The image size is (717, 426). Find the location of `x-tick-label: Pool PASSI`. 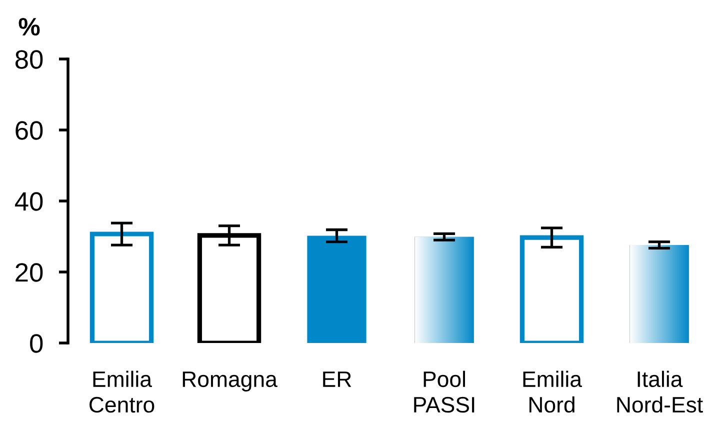

x-tick-label: Pool PASSI is located at coordinates (444, 391).